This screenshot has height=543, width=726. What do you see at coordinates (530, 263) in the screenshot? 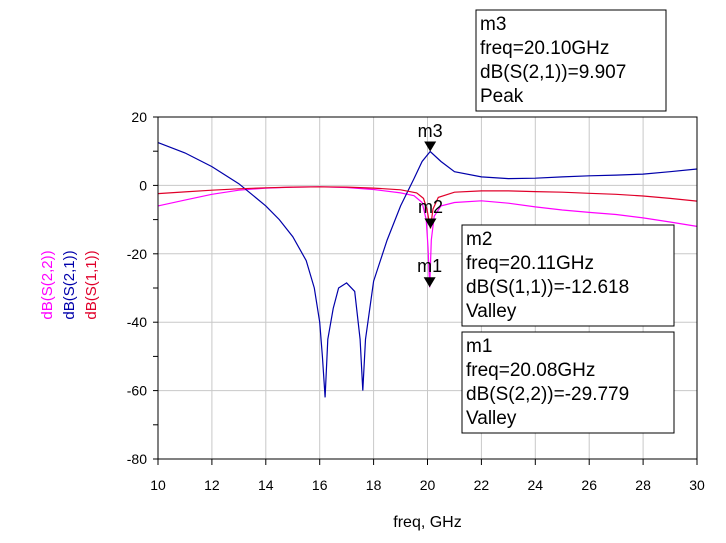
I see `marker-m2-readout-line: freq=20.11GHz` at bounding box center [530, 263].